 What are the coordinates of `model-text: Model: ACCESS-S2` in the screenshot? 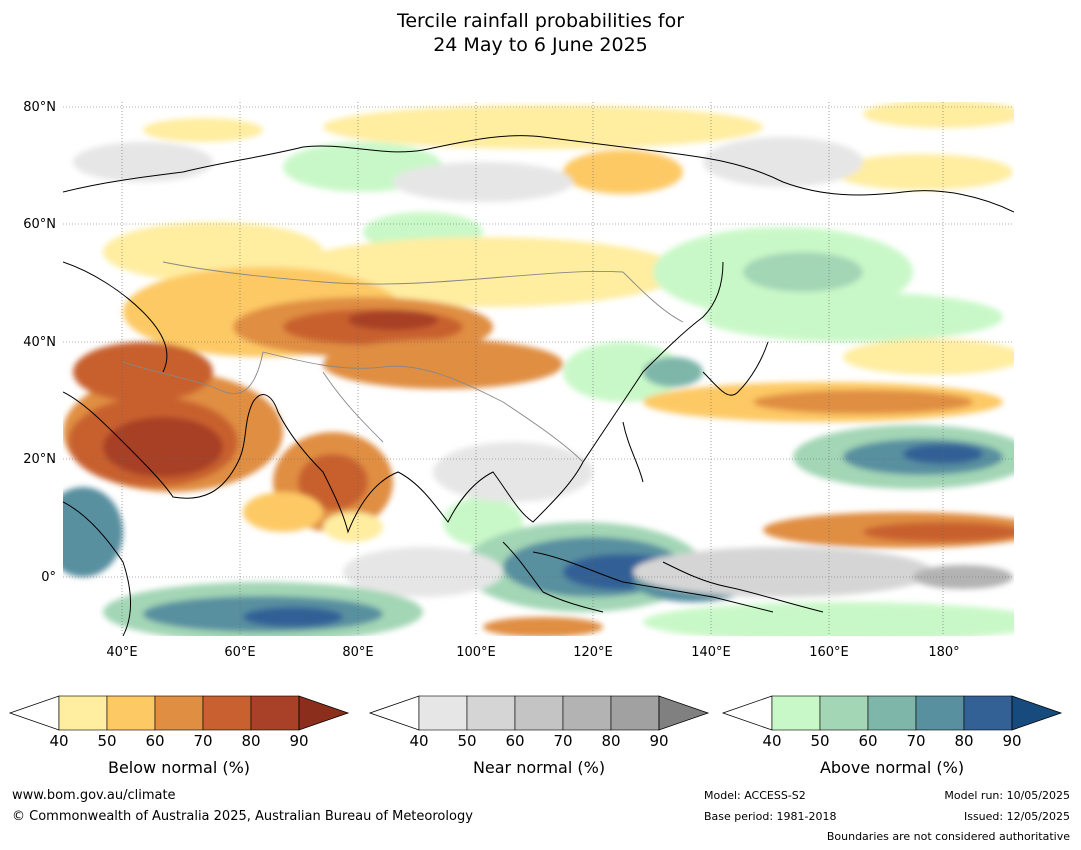 It's located at (755, 795).